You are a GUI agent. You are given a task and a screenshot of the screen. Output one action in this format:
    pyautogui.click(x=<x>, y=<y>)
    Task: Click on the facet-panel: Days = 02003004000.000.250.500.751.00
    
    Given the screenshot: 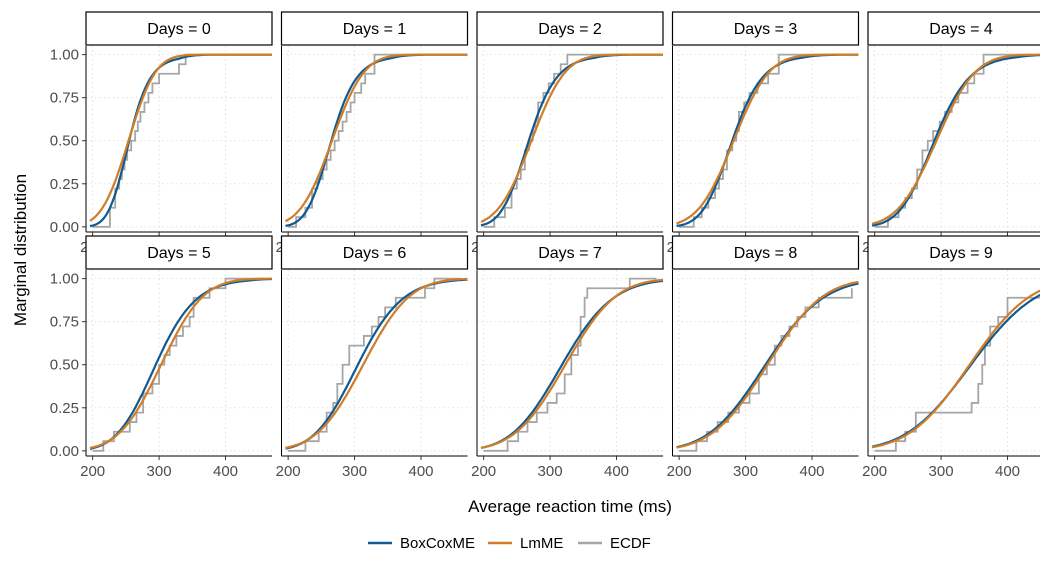 What is the action you would take?
    pyautogui.click(x=161, y=133)
    